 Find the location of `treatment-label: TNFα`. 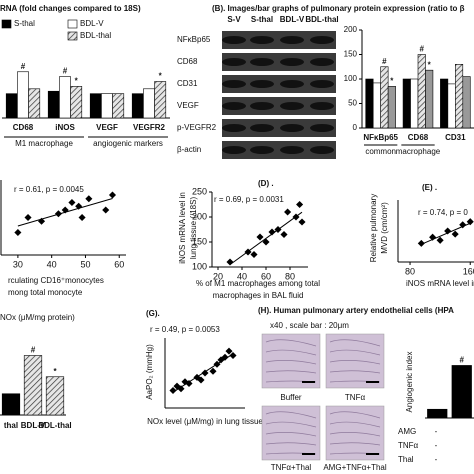

treatment-label: TNFα is located at coordinates (408, 445).